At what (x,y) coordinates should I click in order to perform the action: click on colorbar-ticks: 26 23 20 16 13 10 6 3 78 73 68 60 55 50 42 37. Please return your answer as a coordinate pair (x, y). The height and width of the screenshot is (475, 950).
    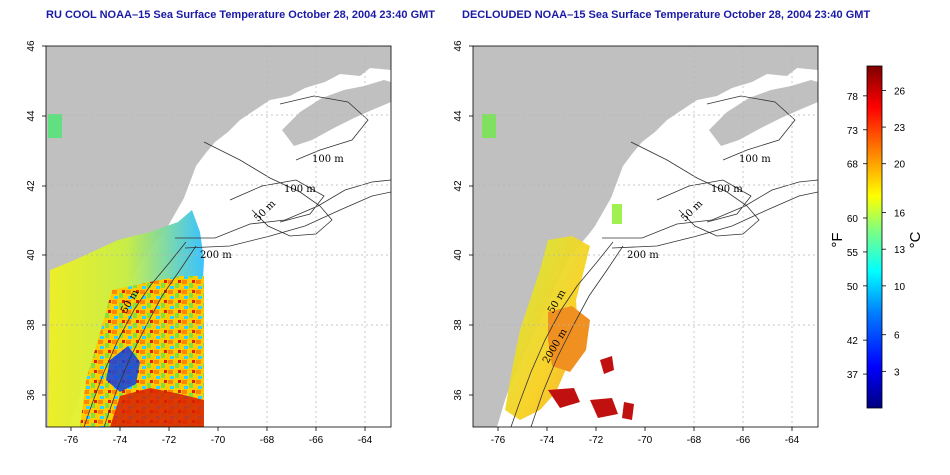
    Looking at the image, I should click on (876, 233).